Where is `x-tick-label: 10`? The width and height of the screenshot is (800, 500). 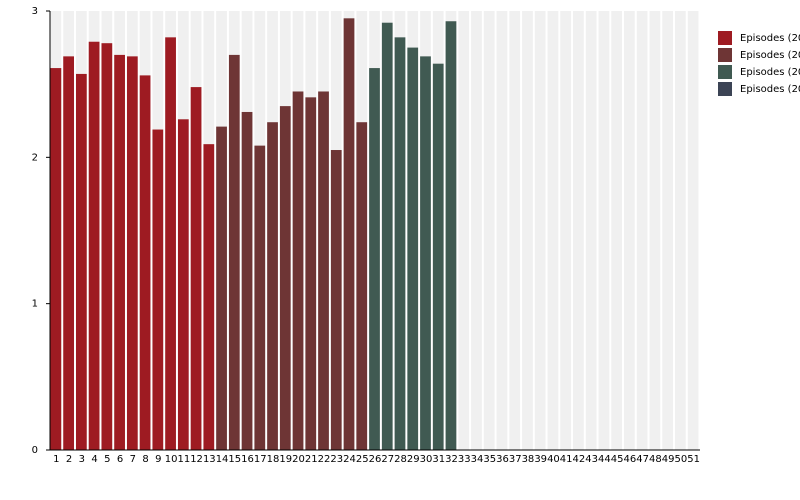 x-tick-label: 10 is located at coordinates (171, 459).